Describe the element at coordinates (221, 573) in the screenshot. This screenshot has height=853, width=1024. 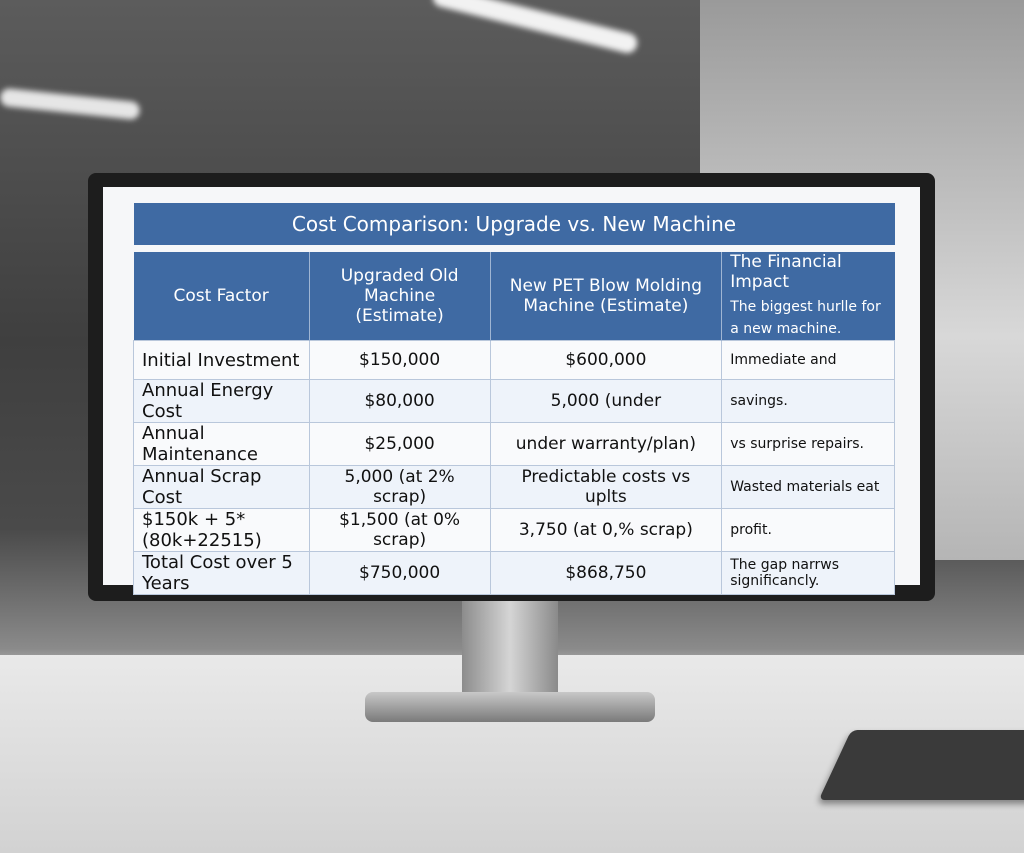
I see `table-cell: Total Cost over 5 Years` at that location.